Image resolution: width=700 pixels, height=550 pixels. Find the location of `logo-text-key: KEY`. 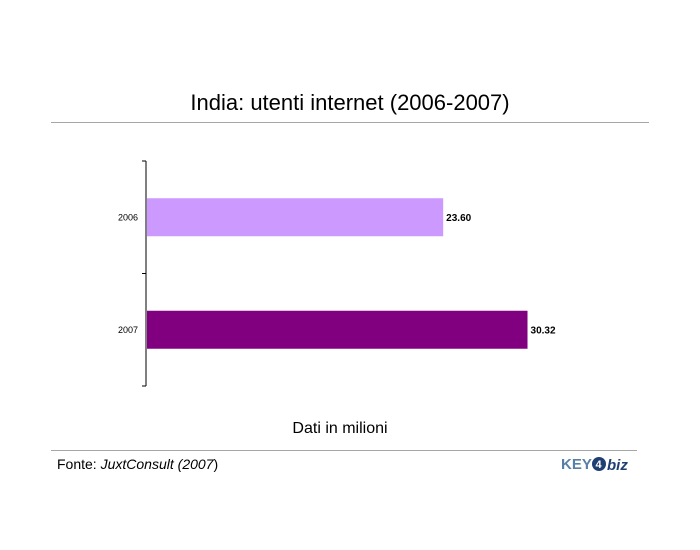

logo-text-key: KEY is located at coordinates (576, 464).